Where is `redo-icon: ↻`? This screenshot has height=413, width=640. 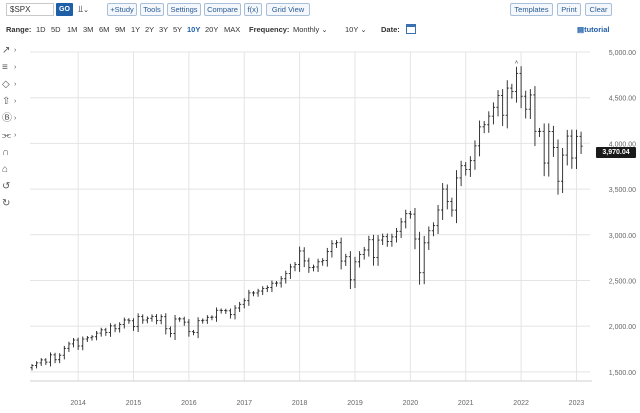
redo-icon: ↻ is located at coordinates (6, 203).